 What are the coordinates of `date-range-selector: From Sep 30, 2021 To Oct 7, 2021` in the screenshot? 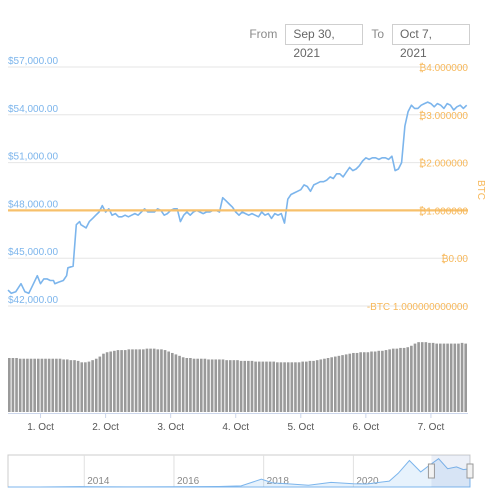 It's located at (359, 41).